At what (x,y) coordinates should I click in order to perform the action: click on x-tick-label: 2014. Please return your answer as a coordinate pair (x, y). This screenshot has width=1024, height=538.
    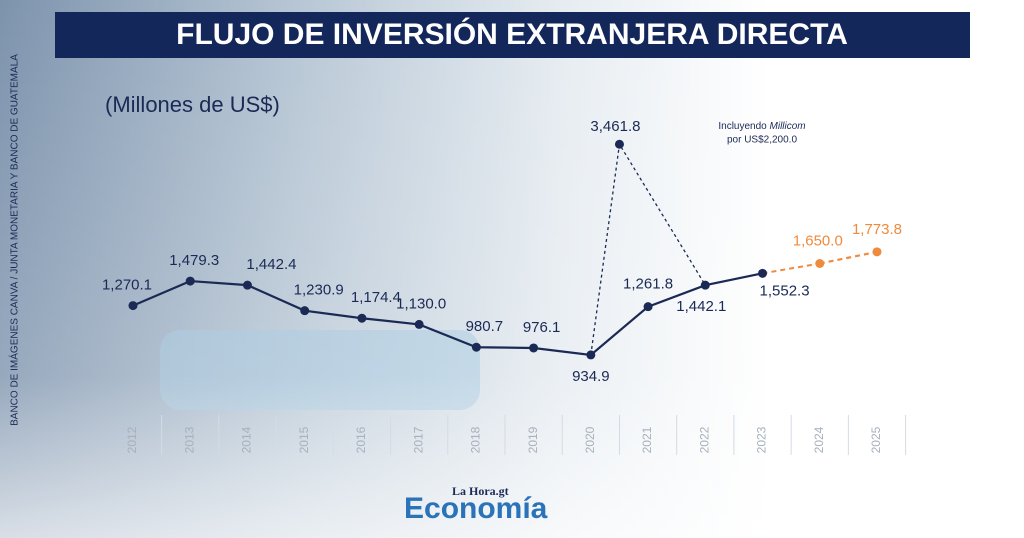
    Looking at the image, I should click on (247, 439).